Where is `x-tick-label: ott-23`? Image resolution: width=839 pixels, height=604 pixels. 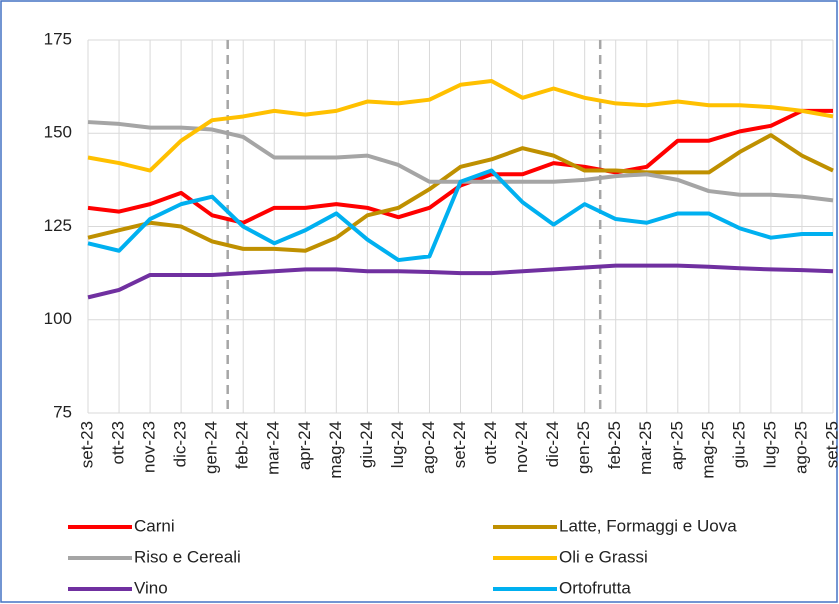 x-tick-label: ott-23 is located at coordinates (118, 442).